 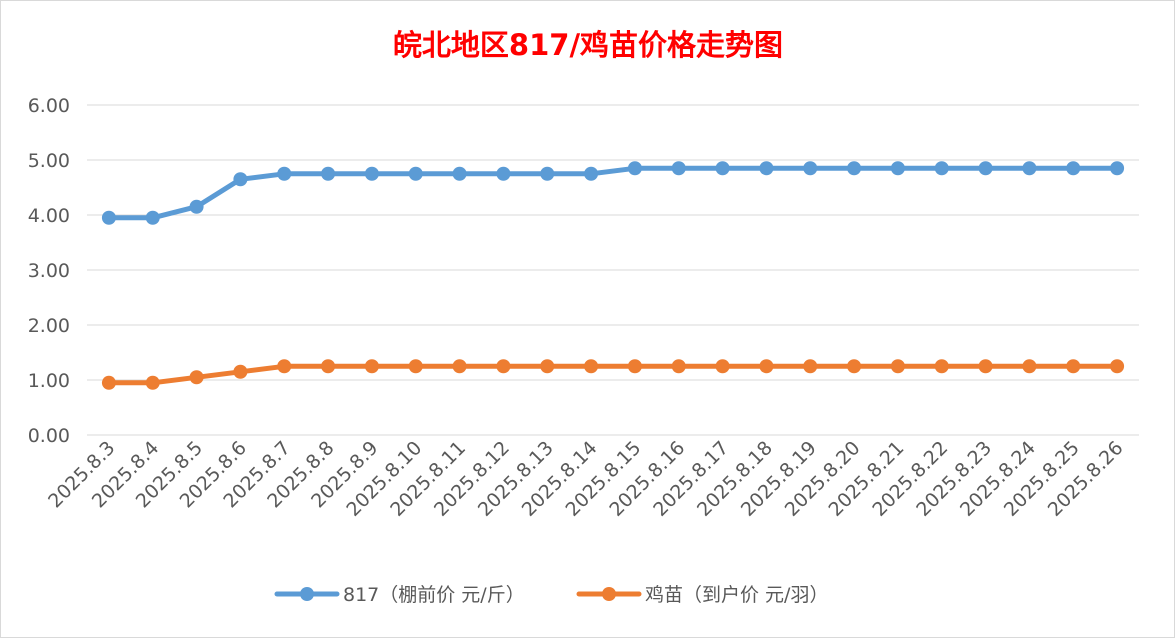 I want to click on y-tick-label: 0.00, so click(x=49, y=436).